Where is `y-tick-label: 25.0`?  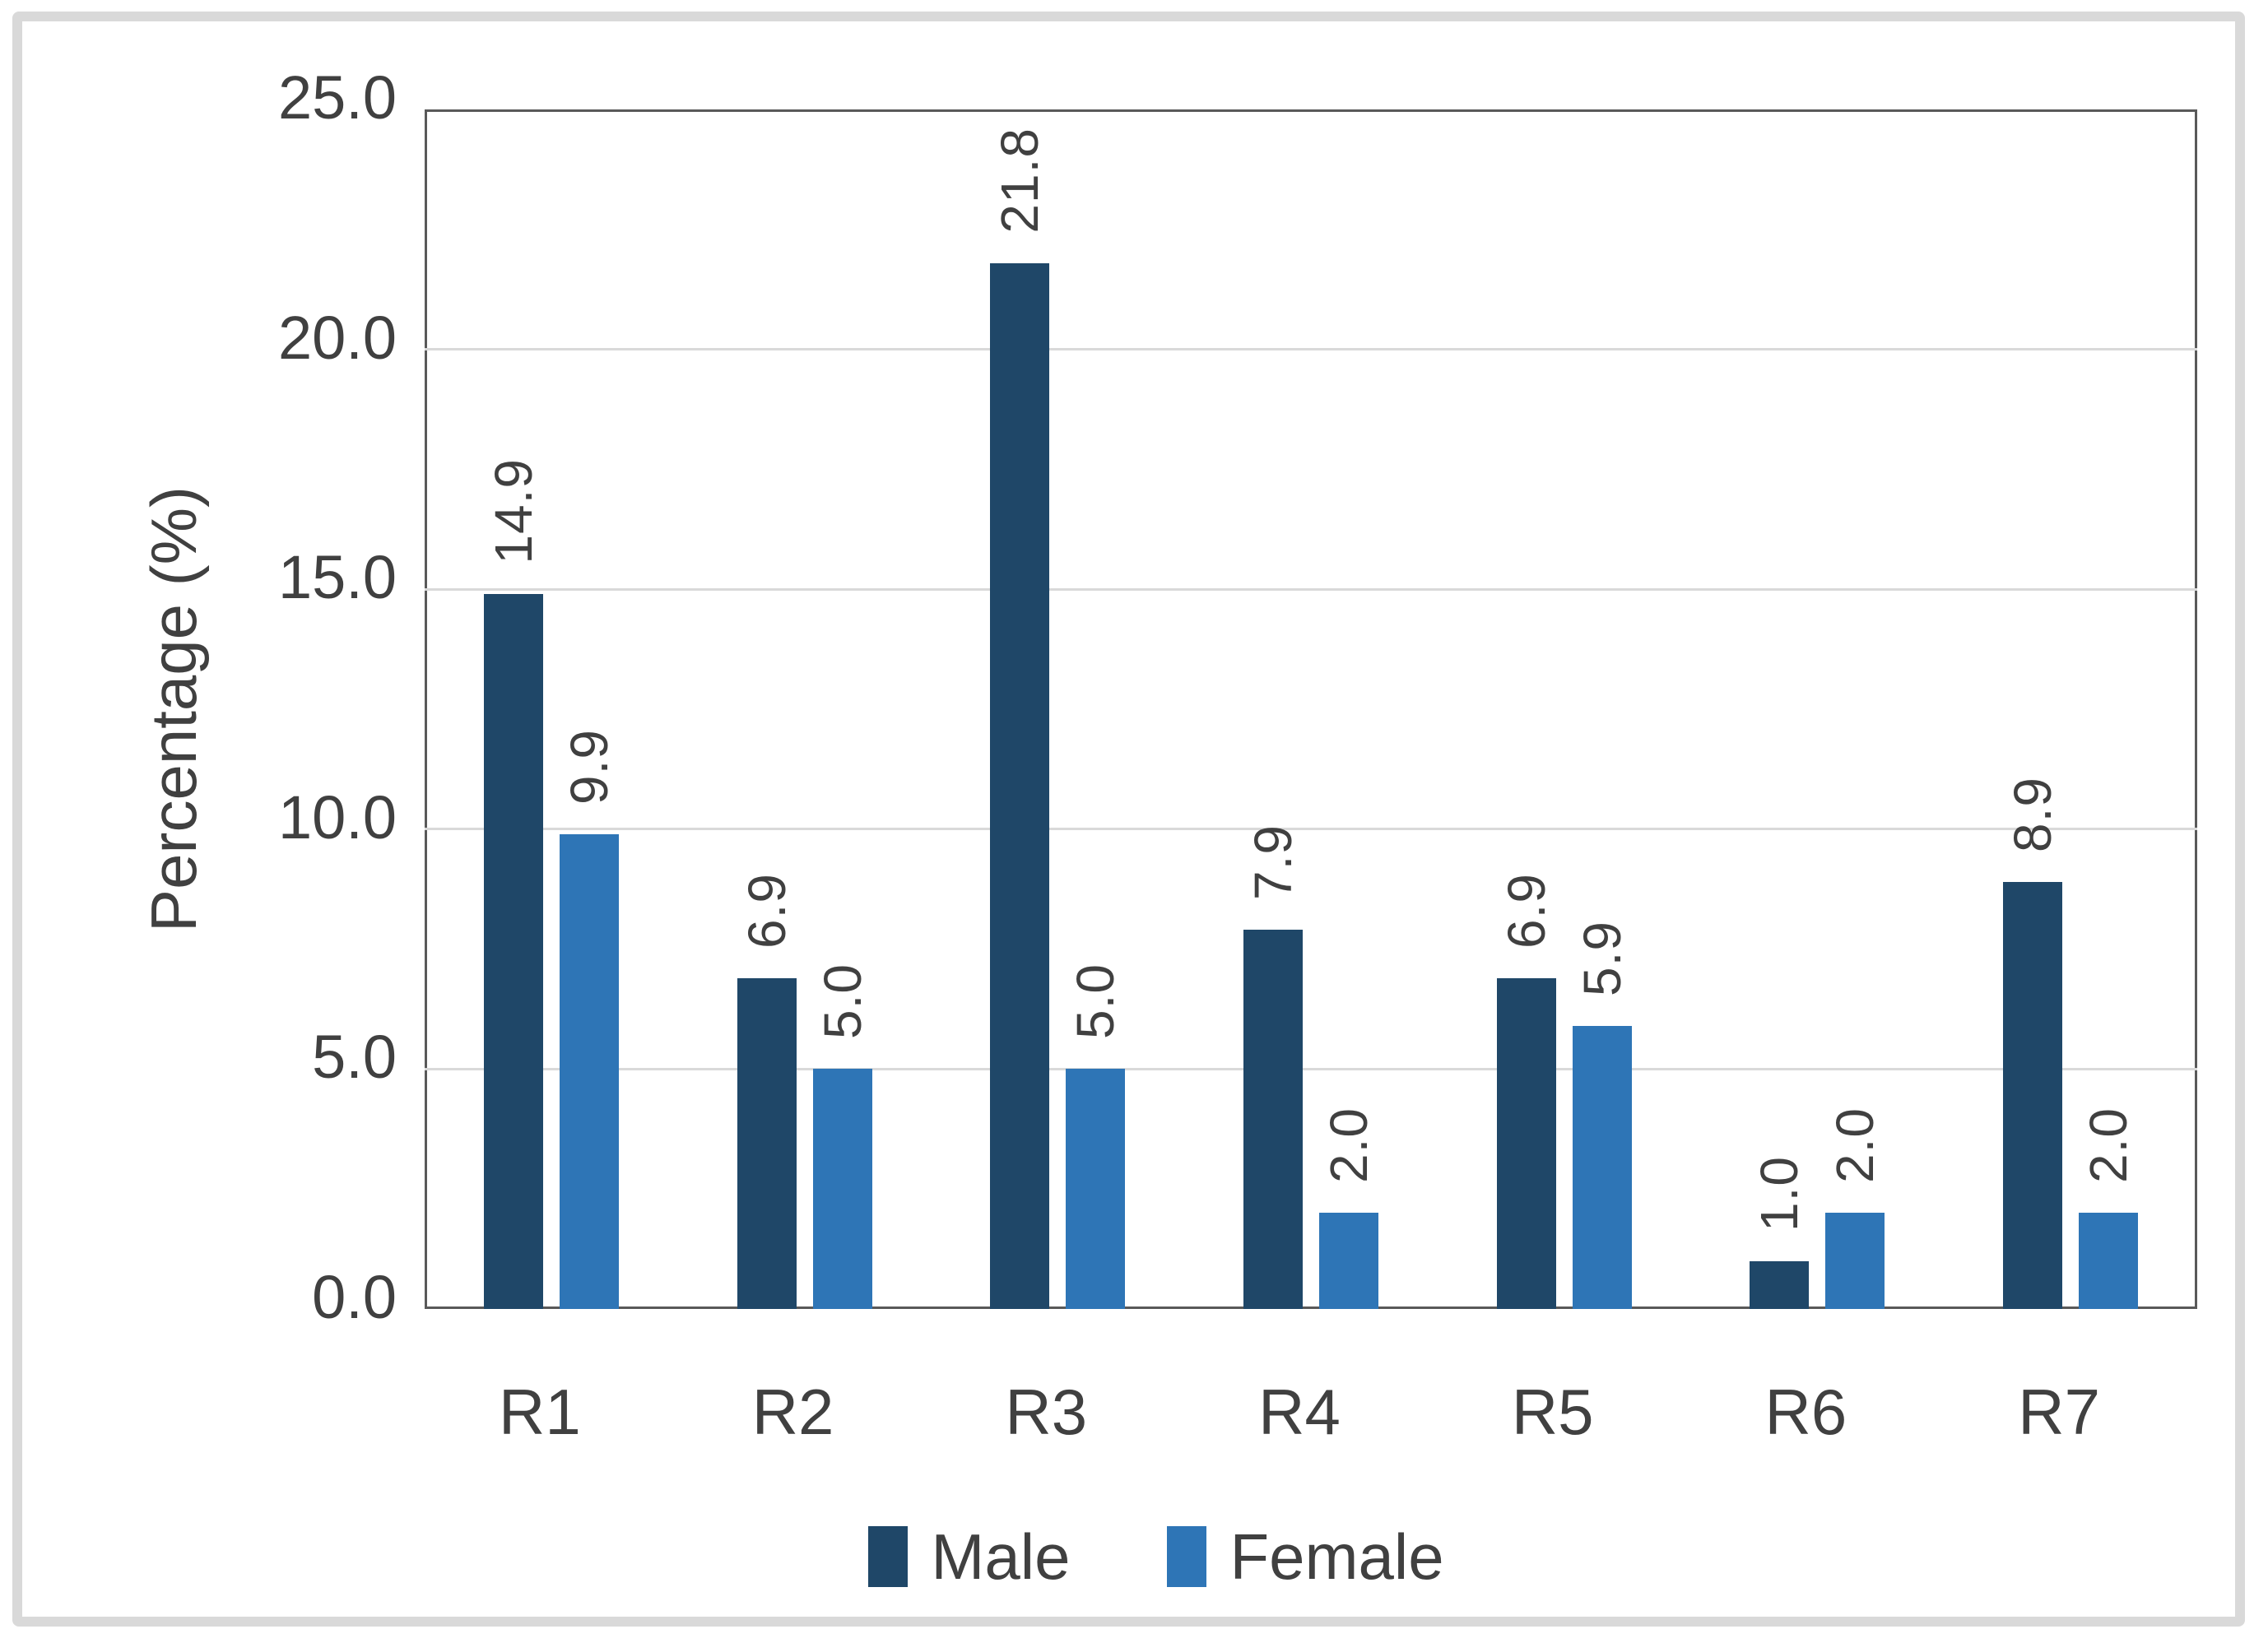
y-tick-label: 25.0 is located at coordinates (337, 97).